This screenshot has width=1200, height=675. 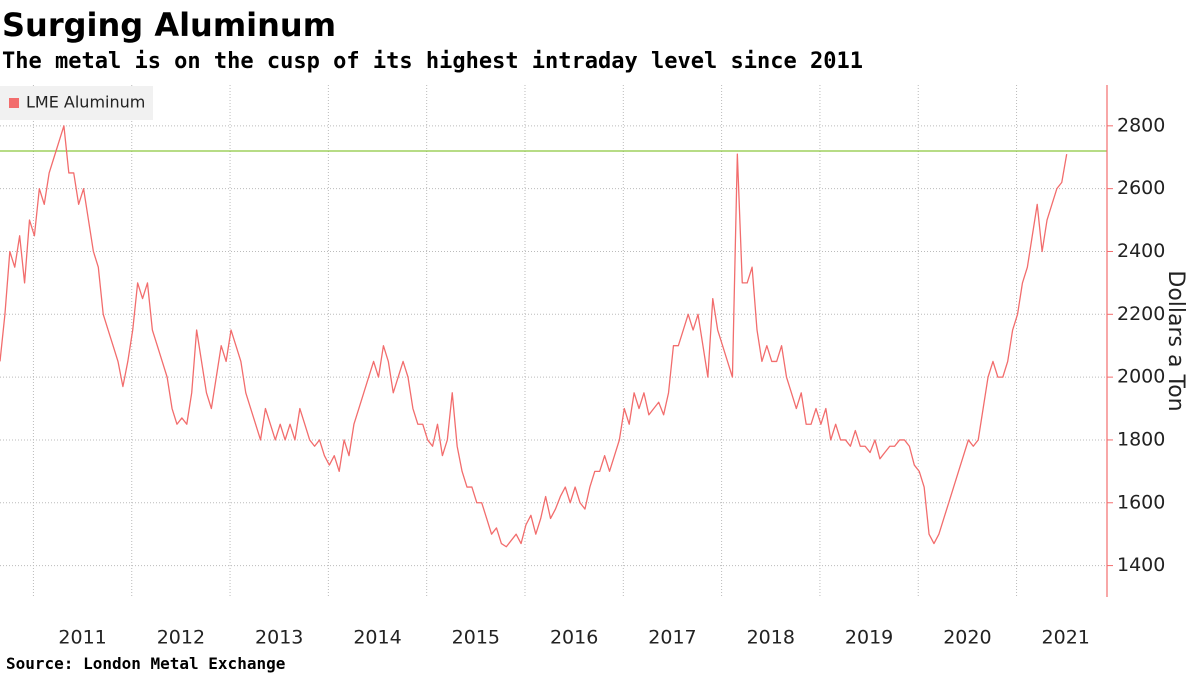 What do you see at coordinates (476, 638) in the screenshot?
I see `x-tick-label: 2015` at bounding box center [476, 638].